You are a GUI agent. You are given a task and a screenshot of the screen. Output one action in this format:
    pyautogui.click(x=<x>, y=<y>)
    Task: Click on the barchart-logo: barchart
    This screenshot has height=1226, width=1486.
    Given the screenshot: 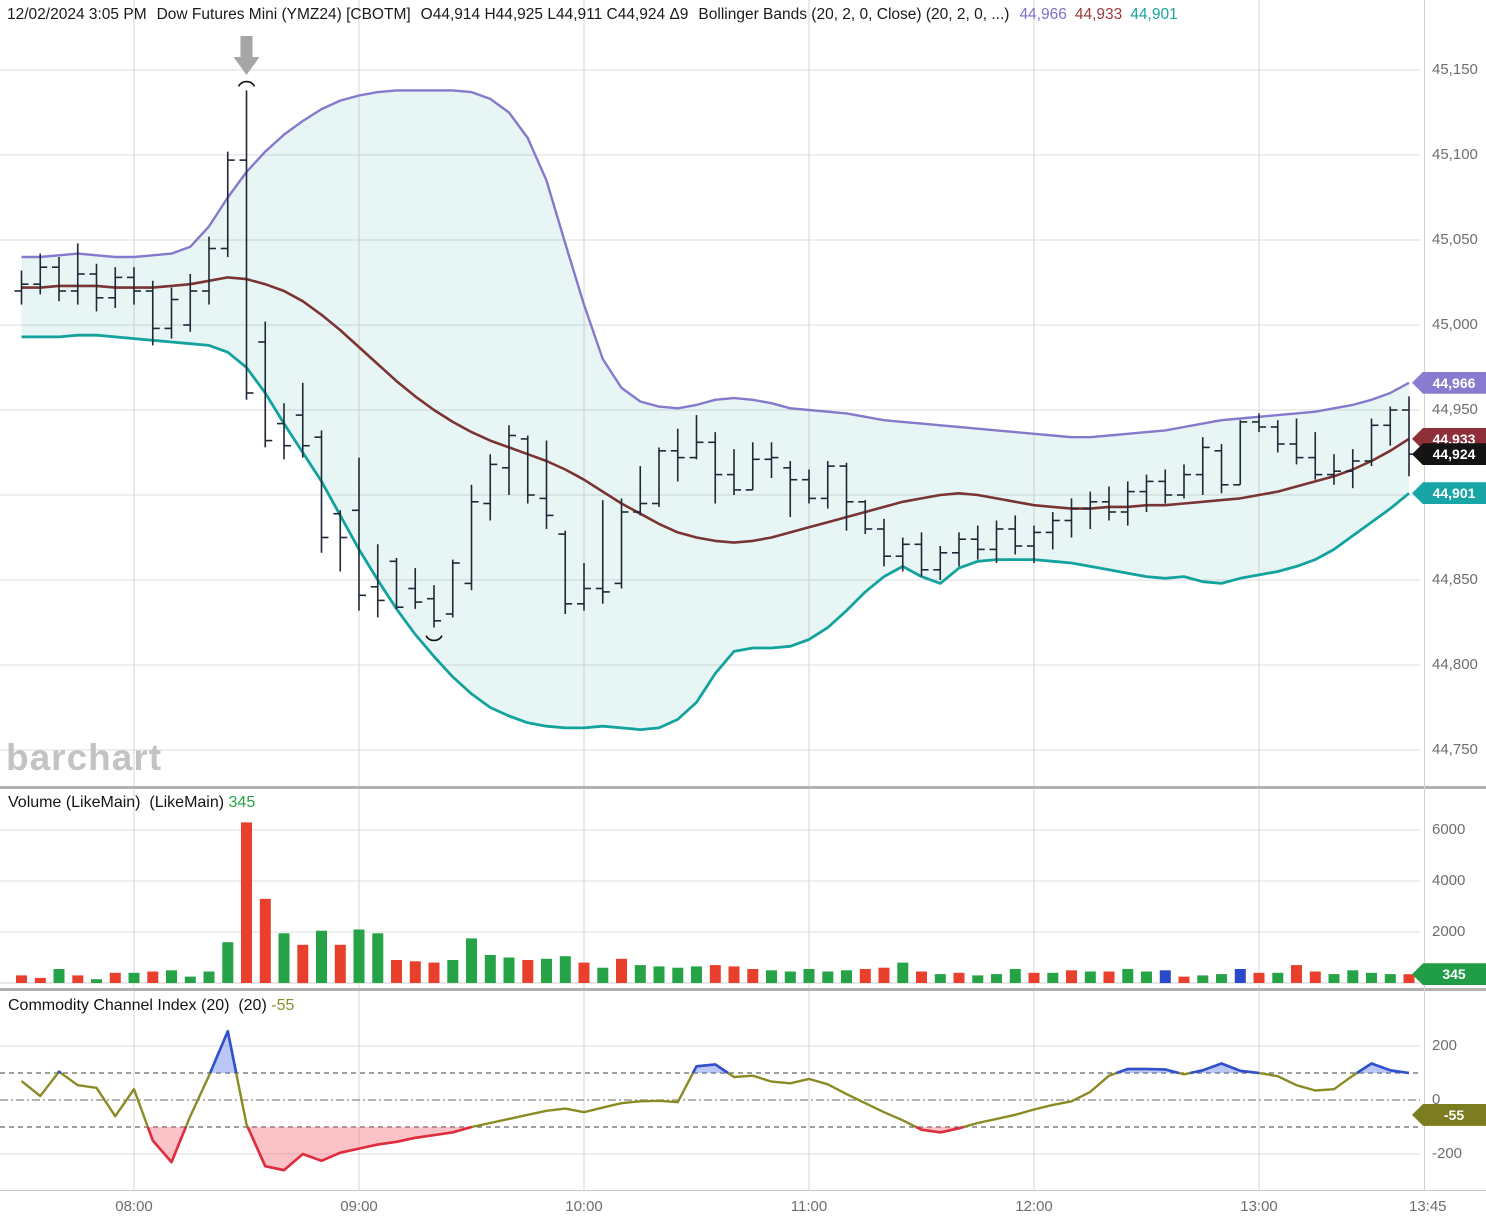 What is the action you would take?
    pyautogui.click(x=84, y=757)
    